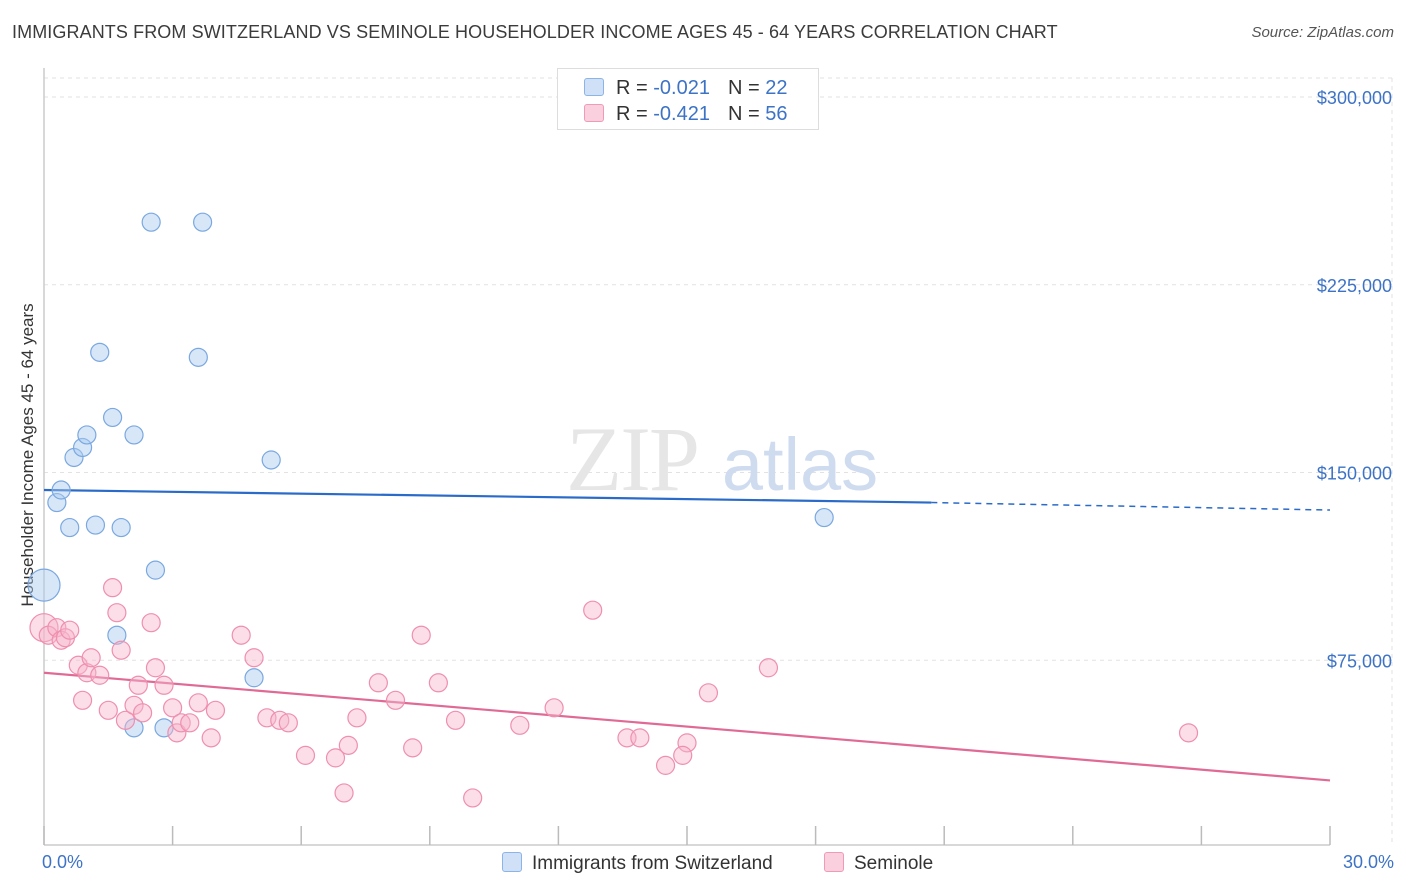 This screenshot has width=1406, height=892. I want to click on x-tick-min: 0.0%, so click(63, 862).